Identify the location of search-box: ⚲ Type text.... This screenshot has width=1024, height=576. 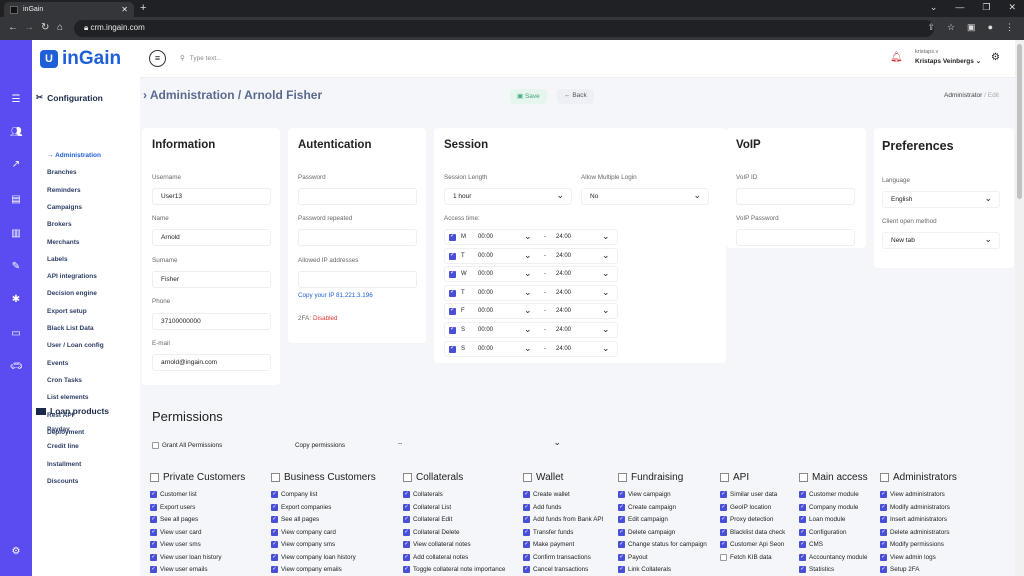
(201, 58).